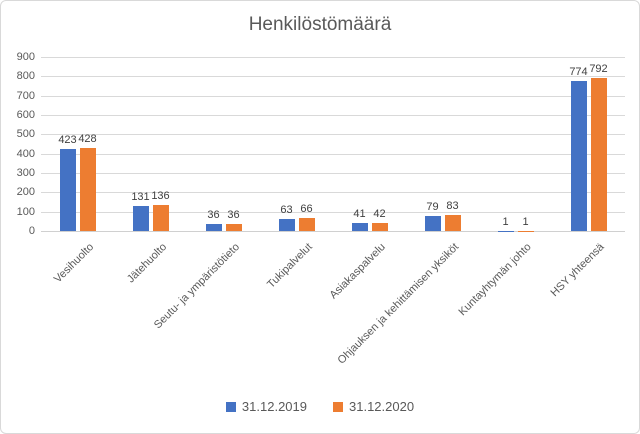  I want to click on legend-item-2: 31.12.2020, so click(373, 406).